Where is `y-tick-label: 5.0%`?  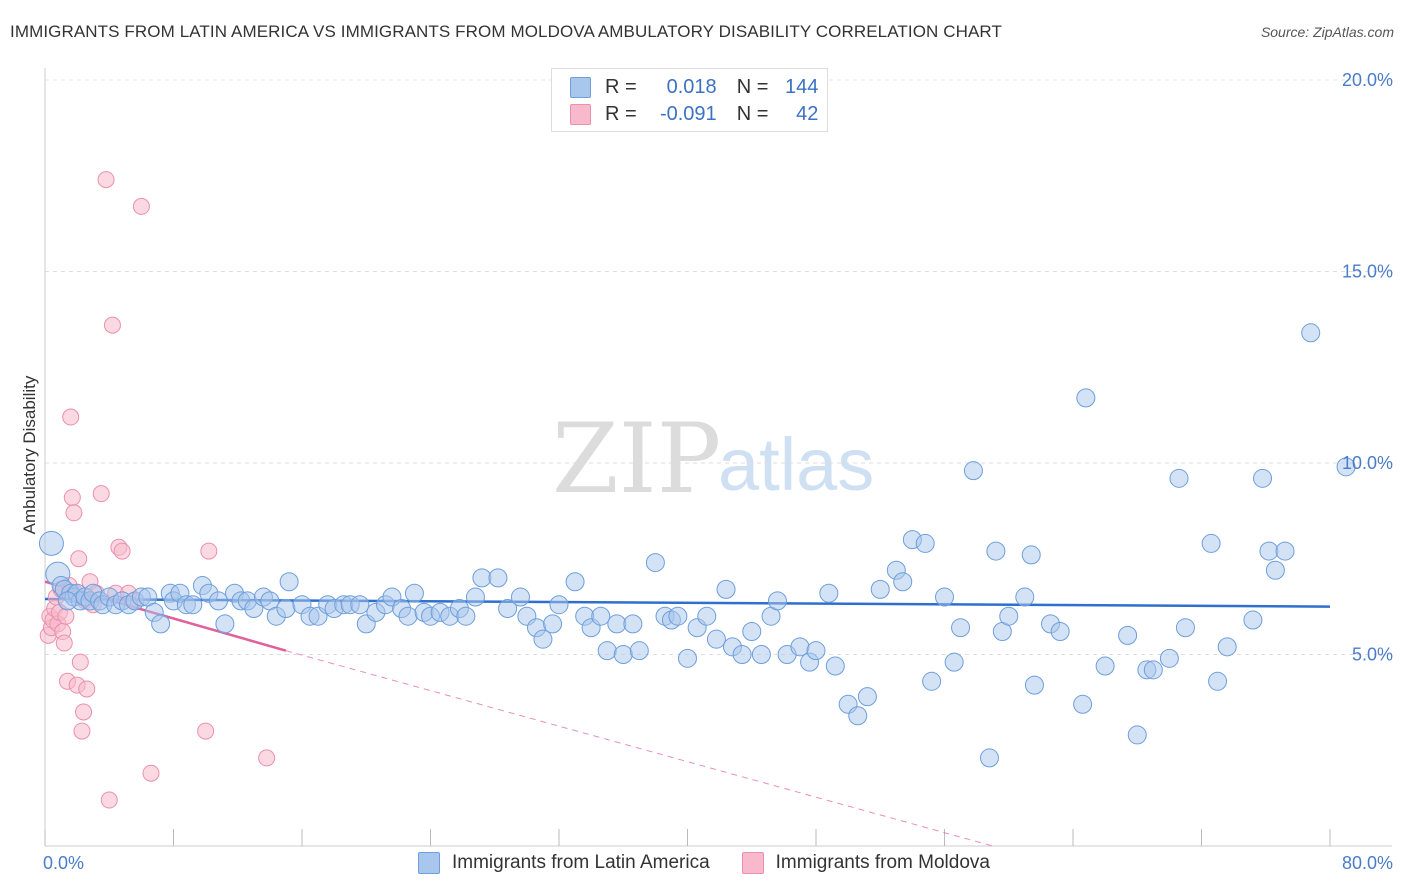 y-tick-label: 5.0% is located at coordinates (1372, 655).